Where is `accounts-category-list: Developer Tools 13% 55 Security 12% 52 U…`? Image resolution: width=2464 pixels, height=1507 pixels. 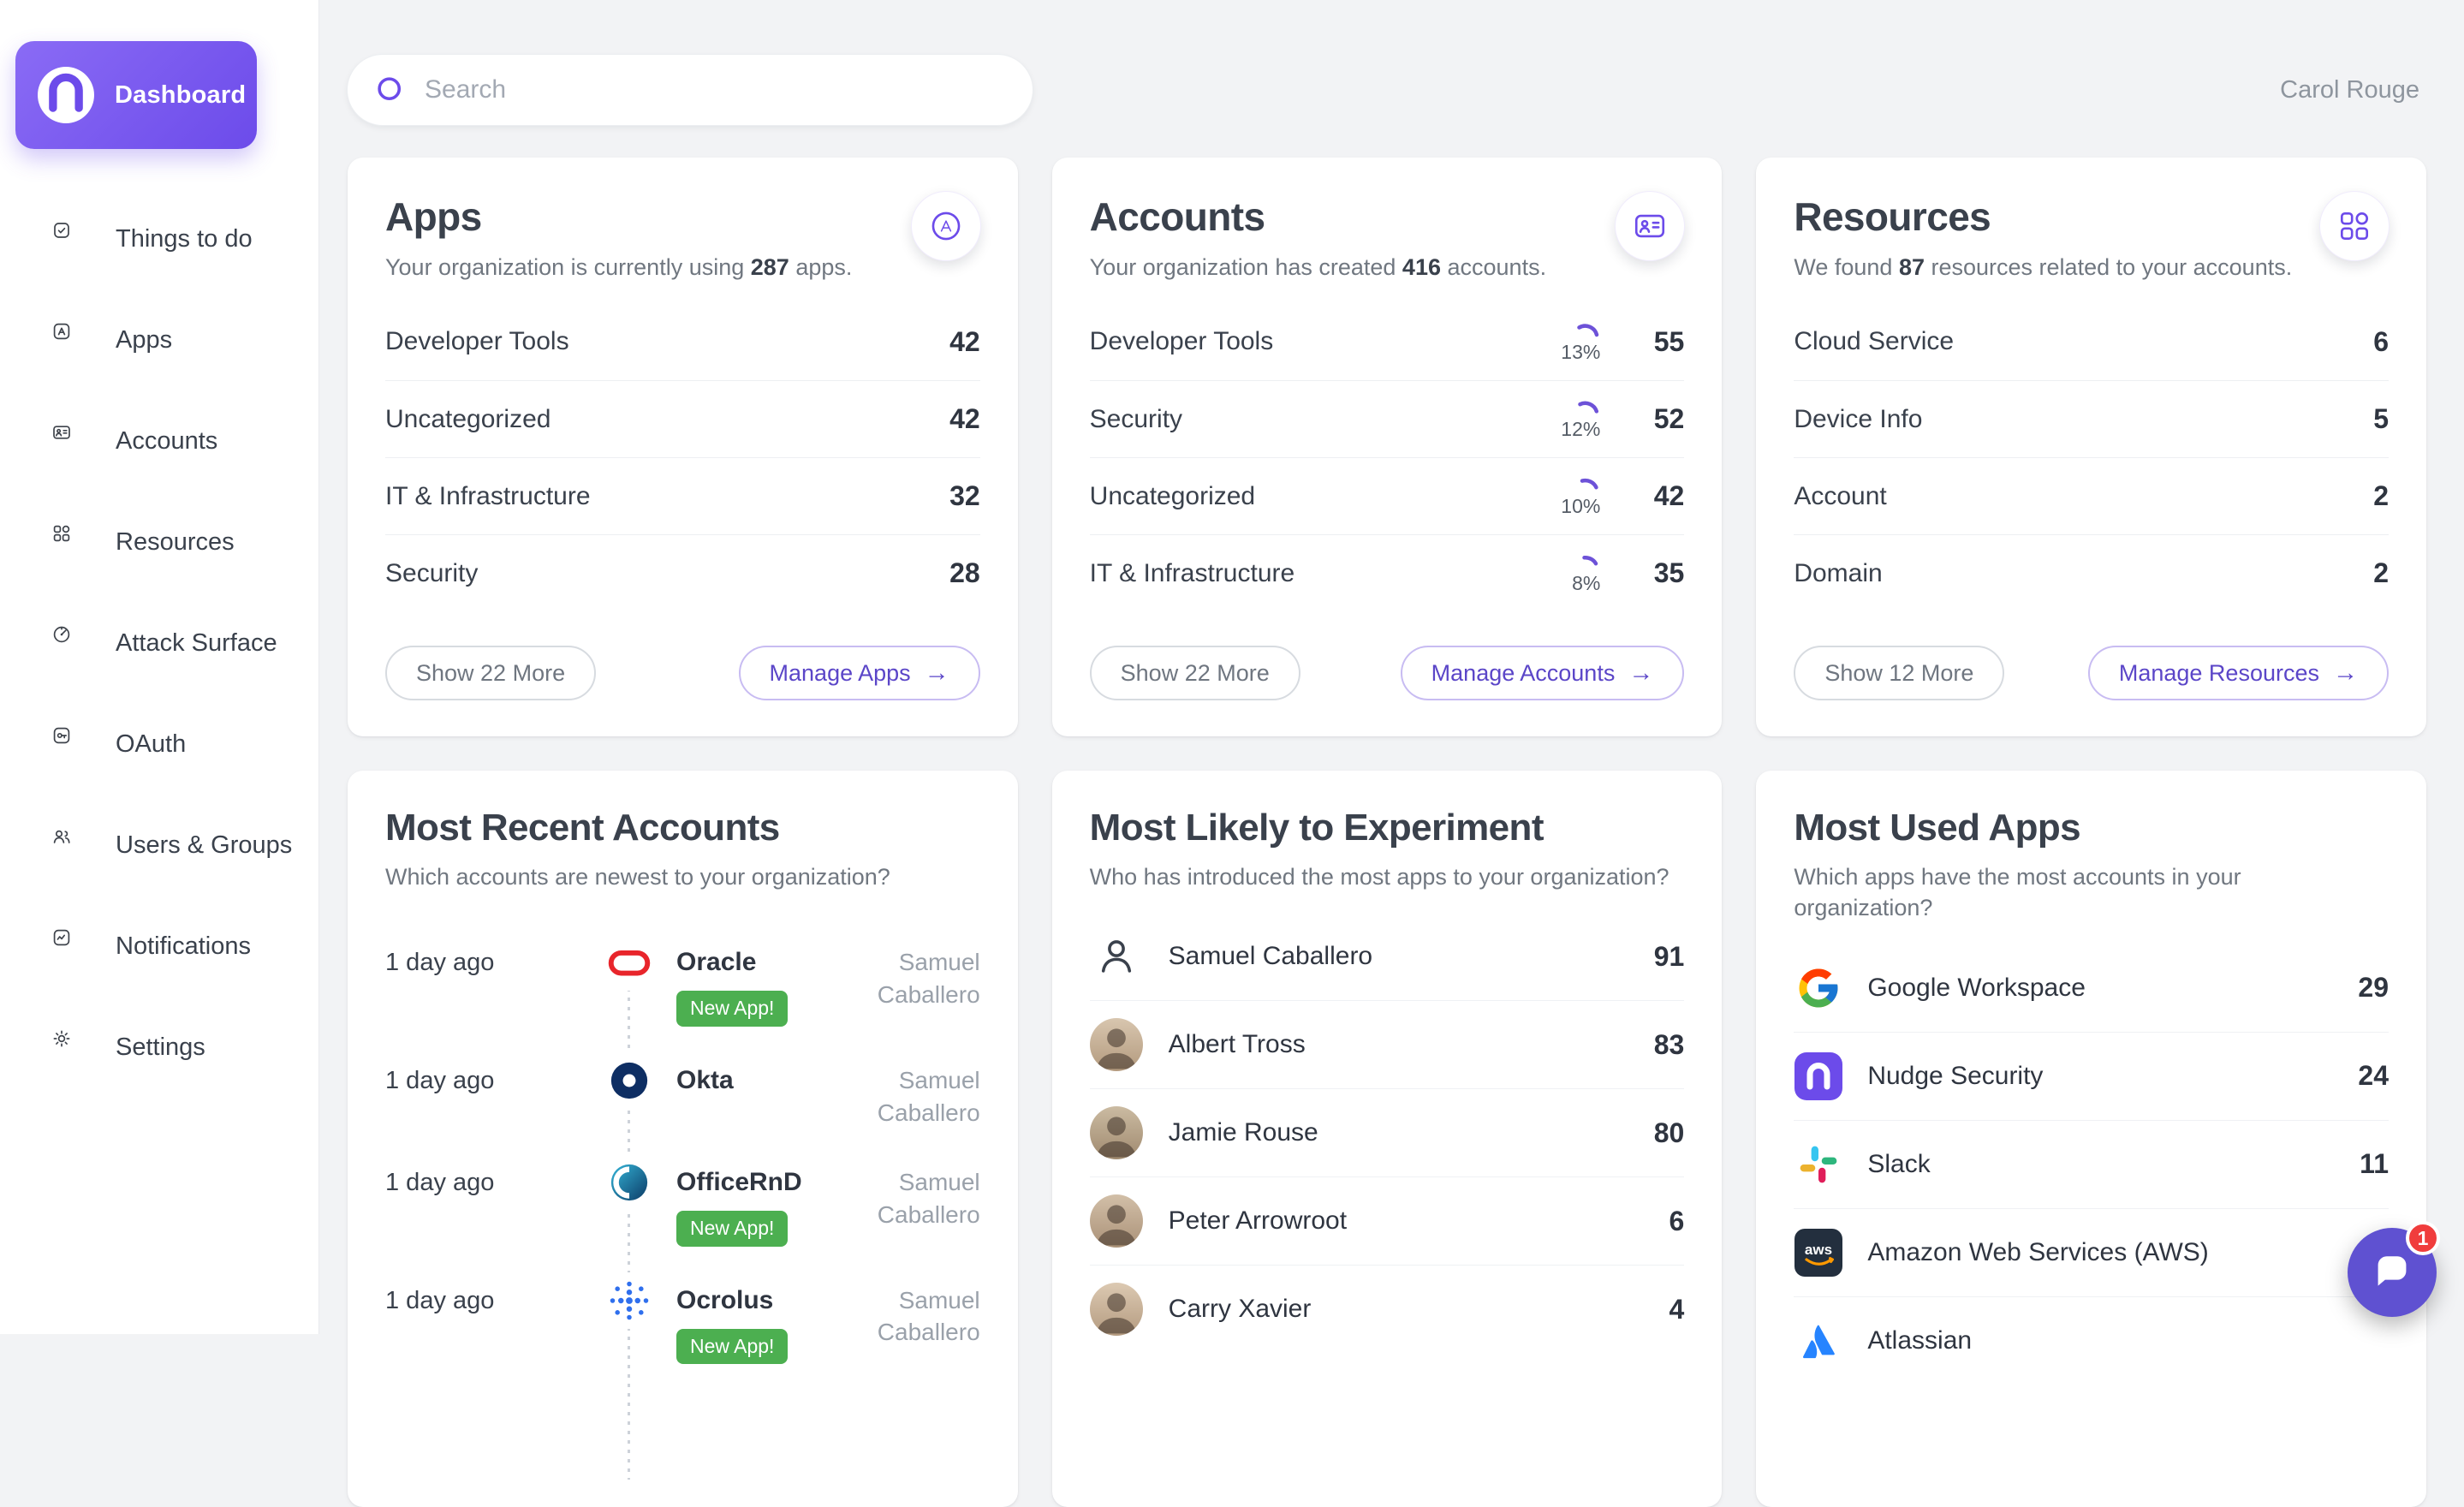 accounts-category-list: Developer Tools 13% 55 Security 12% 52 U… is located at coordinates (1388, 457).